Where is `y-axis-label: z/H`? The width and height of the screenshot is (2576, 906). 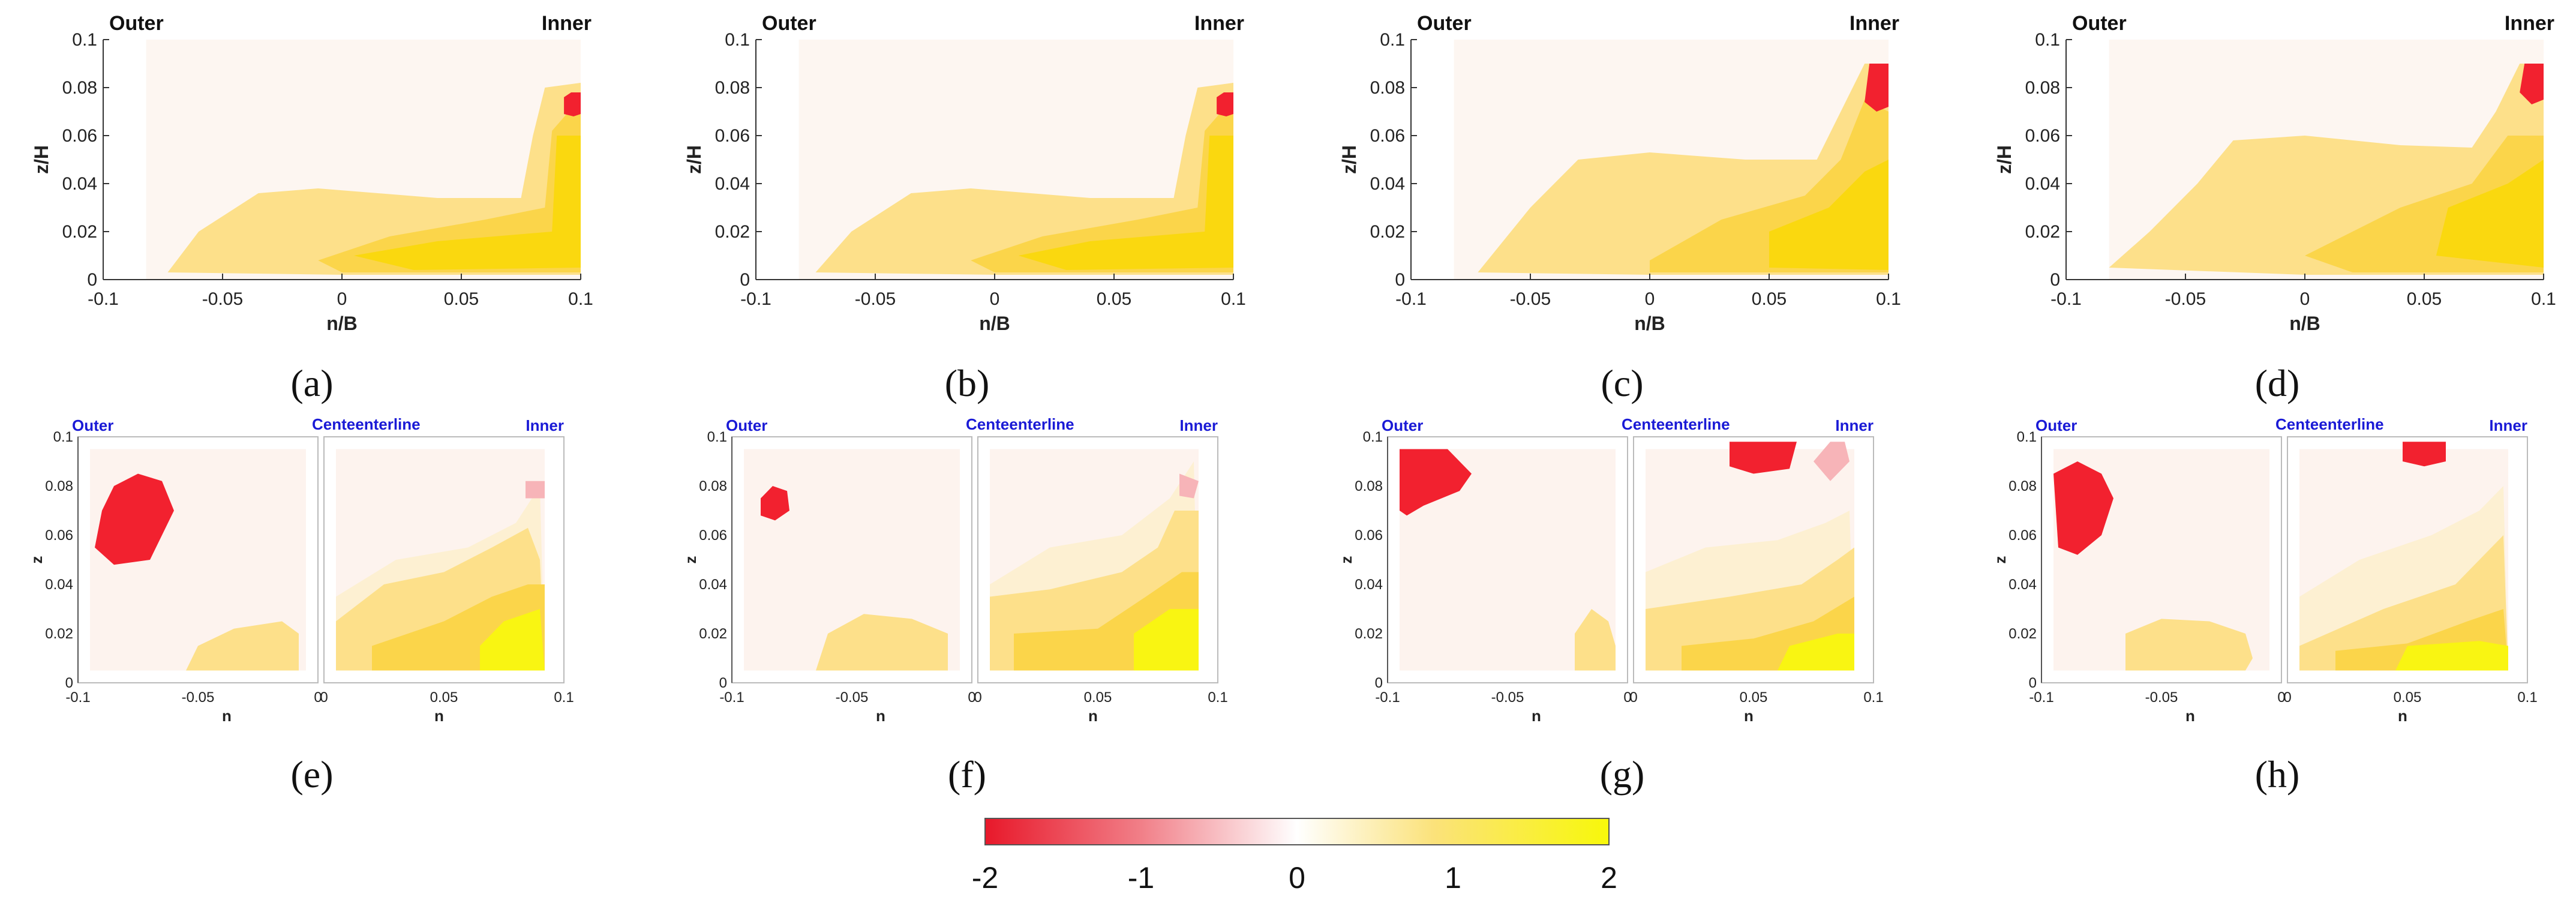 y-axis-label: z/H is located at coordinates (694, 160).